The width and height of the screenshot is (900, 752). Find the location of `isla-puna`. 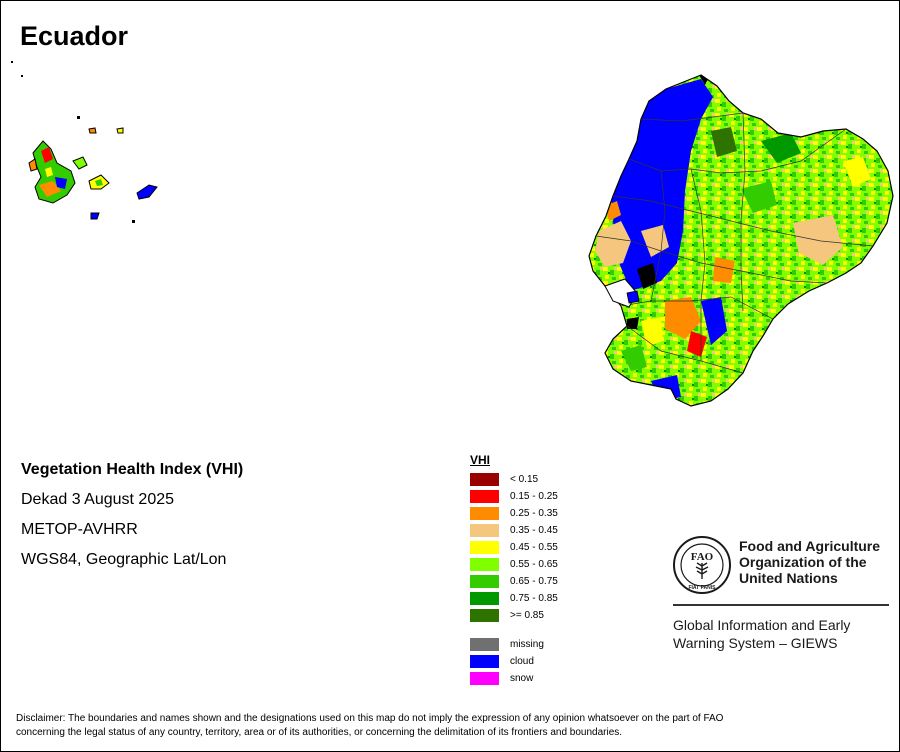

isla-puna is located at coordinates (633, 297).